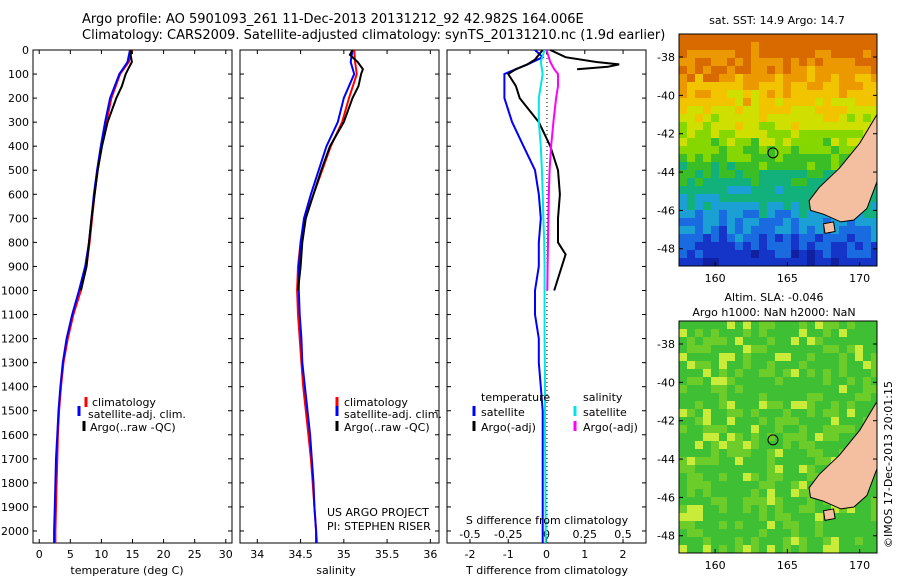  What do you see at coordinates (536, 170) in the screenshot?
I see `series-line-t-argo-adj-` at bounding box center [536, 170].